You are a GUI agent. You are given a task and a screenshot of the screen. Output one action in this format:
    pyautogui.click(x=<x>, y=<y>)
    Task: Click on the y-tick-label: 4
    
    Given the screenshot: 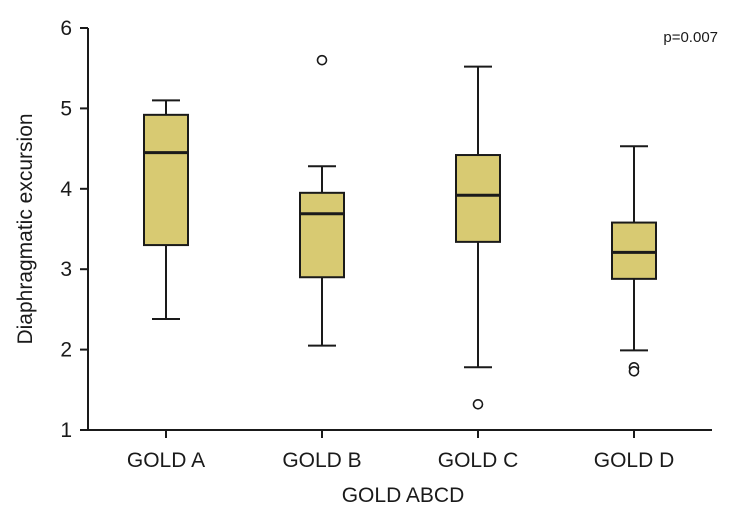 What is the action you would take?
    pyautogui.click(x=66, y=189)
    